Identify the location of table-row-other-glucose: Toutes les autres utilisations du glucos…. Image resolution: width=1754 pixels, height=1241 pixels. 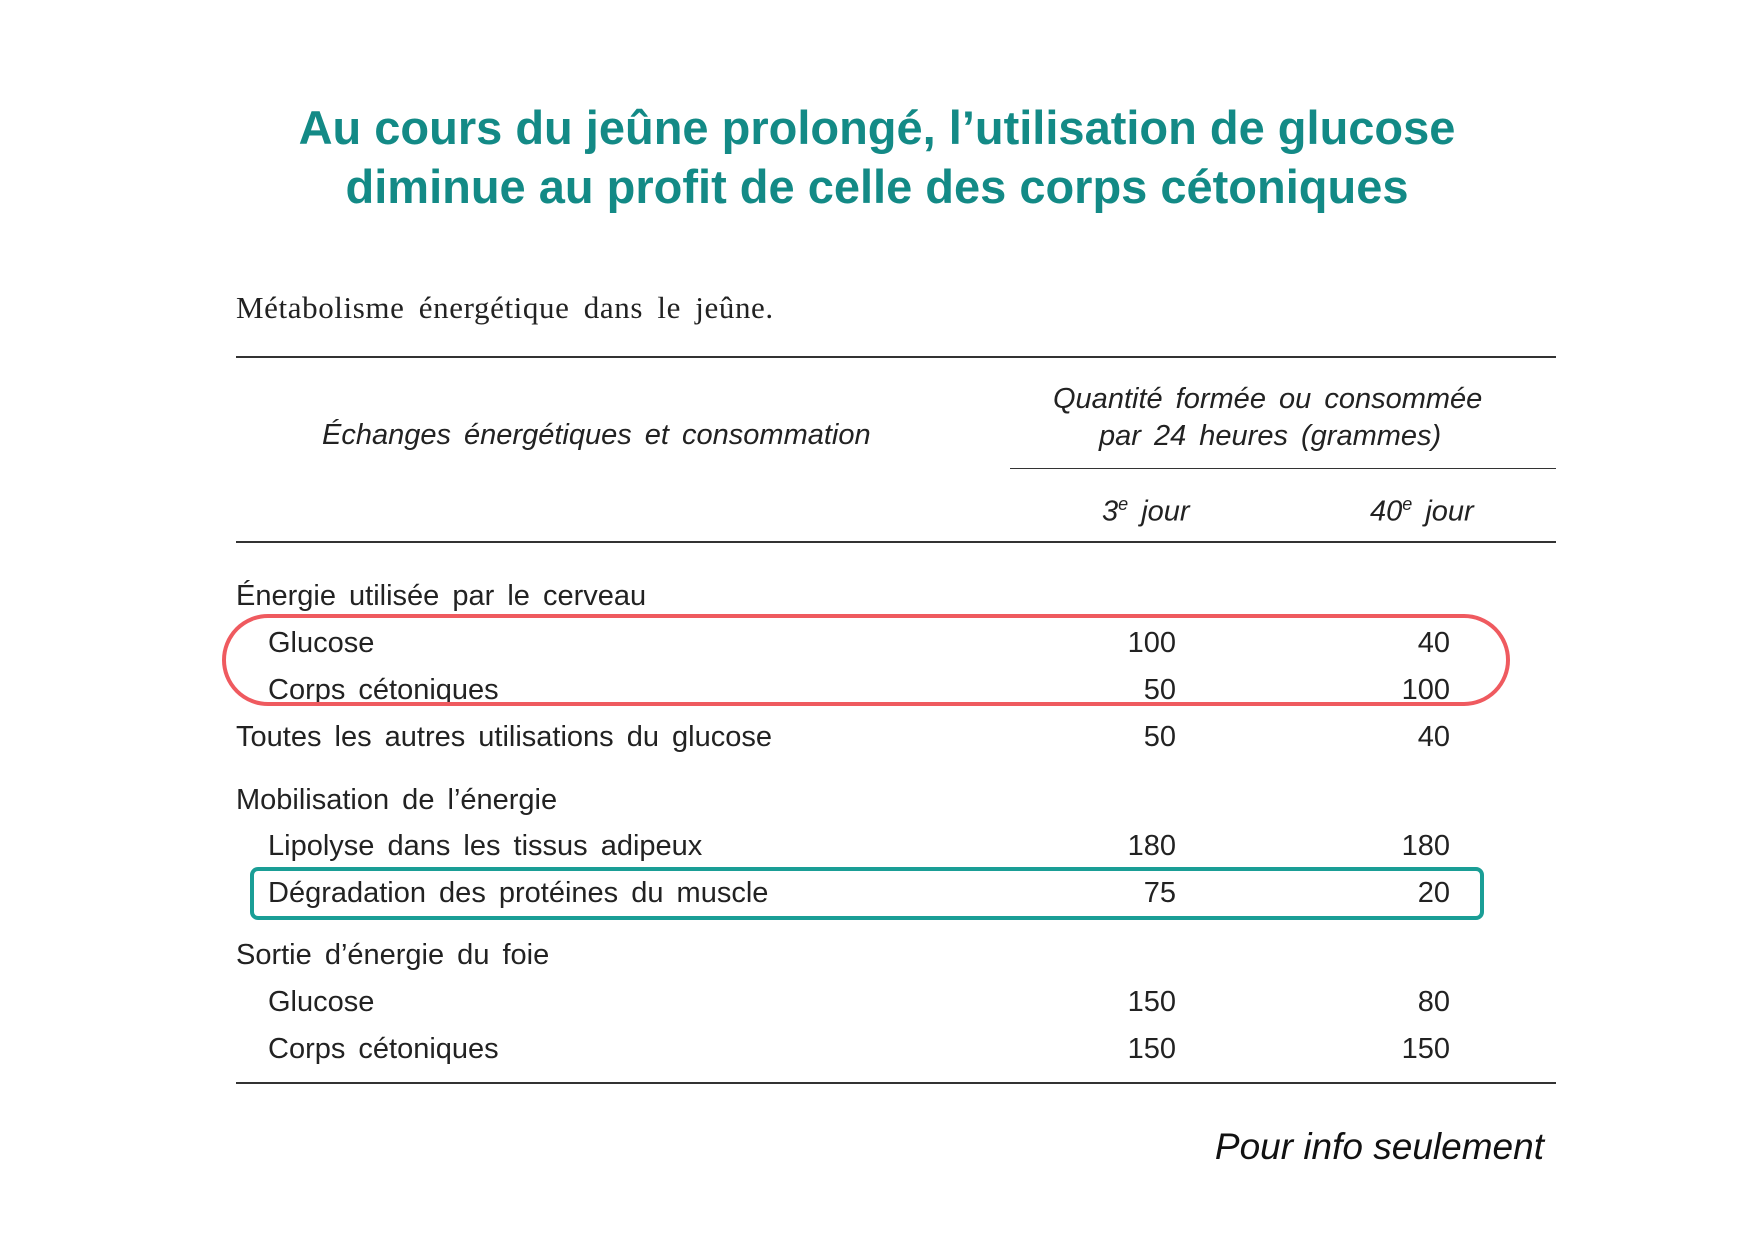
(877, 741).